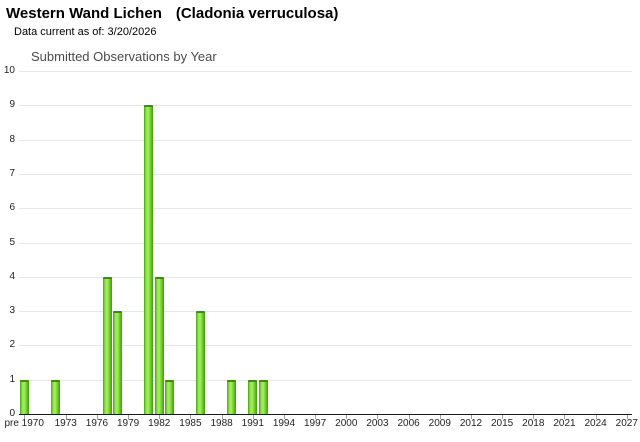 Image resolution: width=640 pixels, height=442 pixels. What do you see at coordinates (284, 423) in the screenshot?
I see `x-axis-label: 1994` at bounding box center [284, 423].